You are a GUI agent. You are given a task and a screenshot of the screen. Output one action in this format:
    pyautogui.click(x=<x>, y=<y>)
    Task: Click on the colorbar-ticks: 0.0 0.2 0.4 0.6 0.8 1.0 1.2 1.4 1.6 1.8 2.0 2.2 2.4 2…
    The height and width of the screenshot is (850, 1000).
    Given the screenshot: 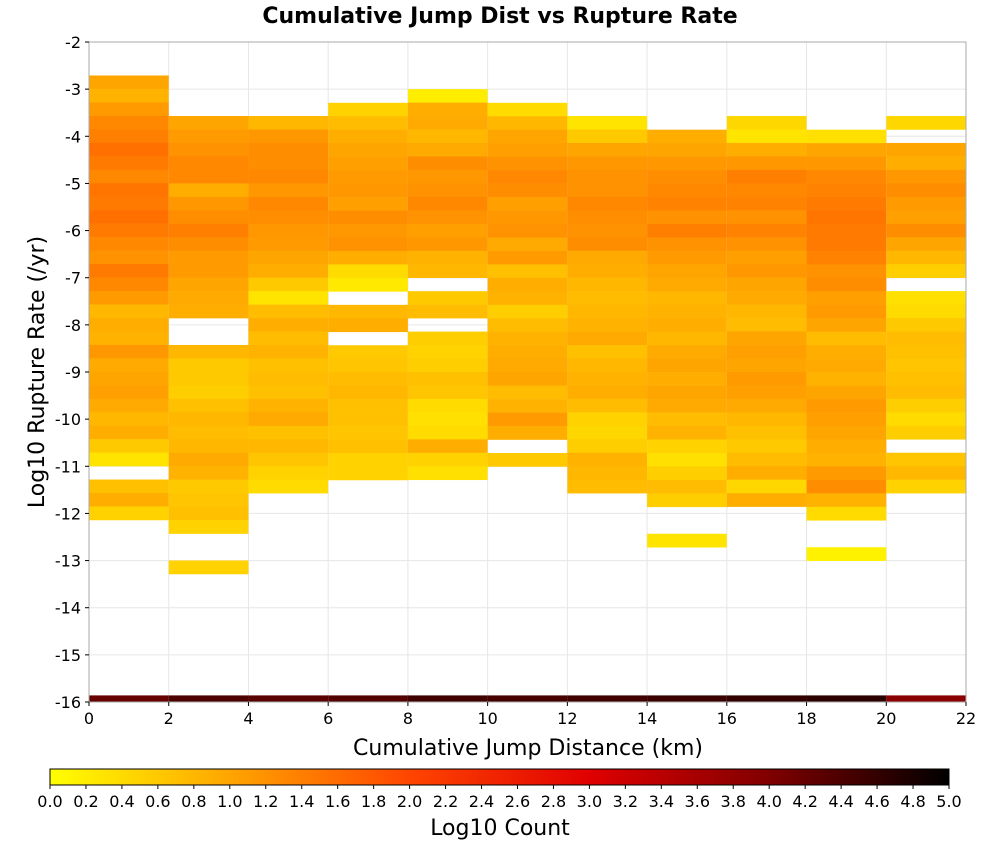 What is the action you would take?
    pyautogui.click(x=499, y=798)
    